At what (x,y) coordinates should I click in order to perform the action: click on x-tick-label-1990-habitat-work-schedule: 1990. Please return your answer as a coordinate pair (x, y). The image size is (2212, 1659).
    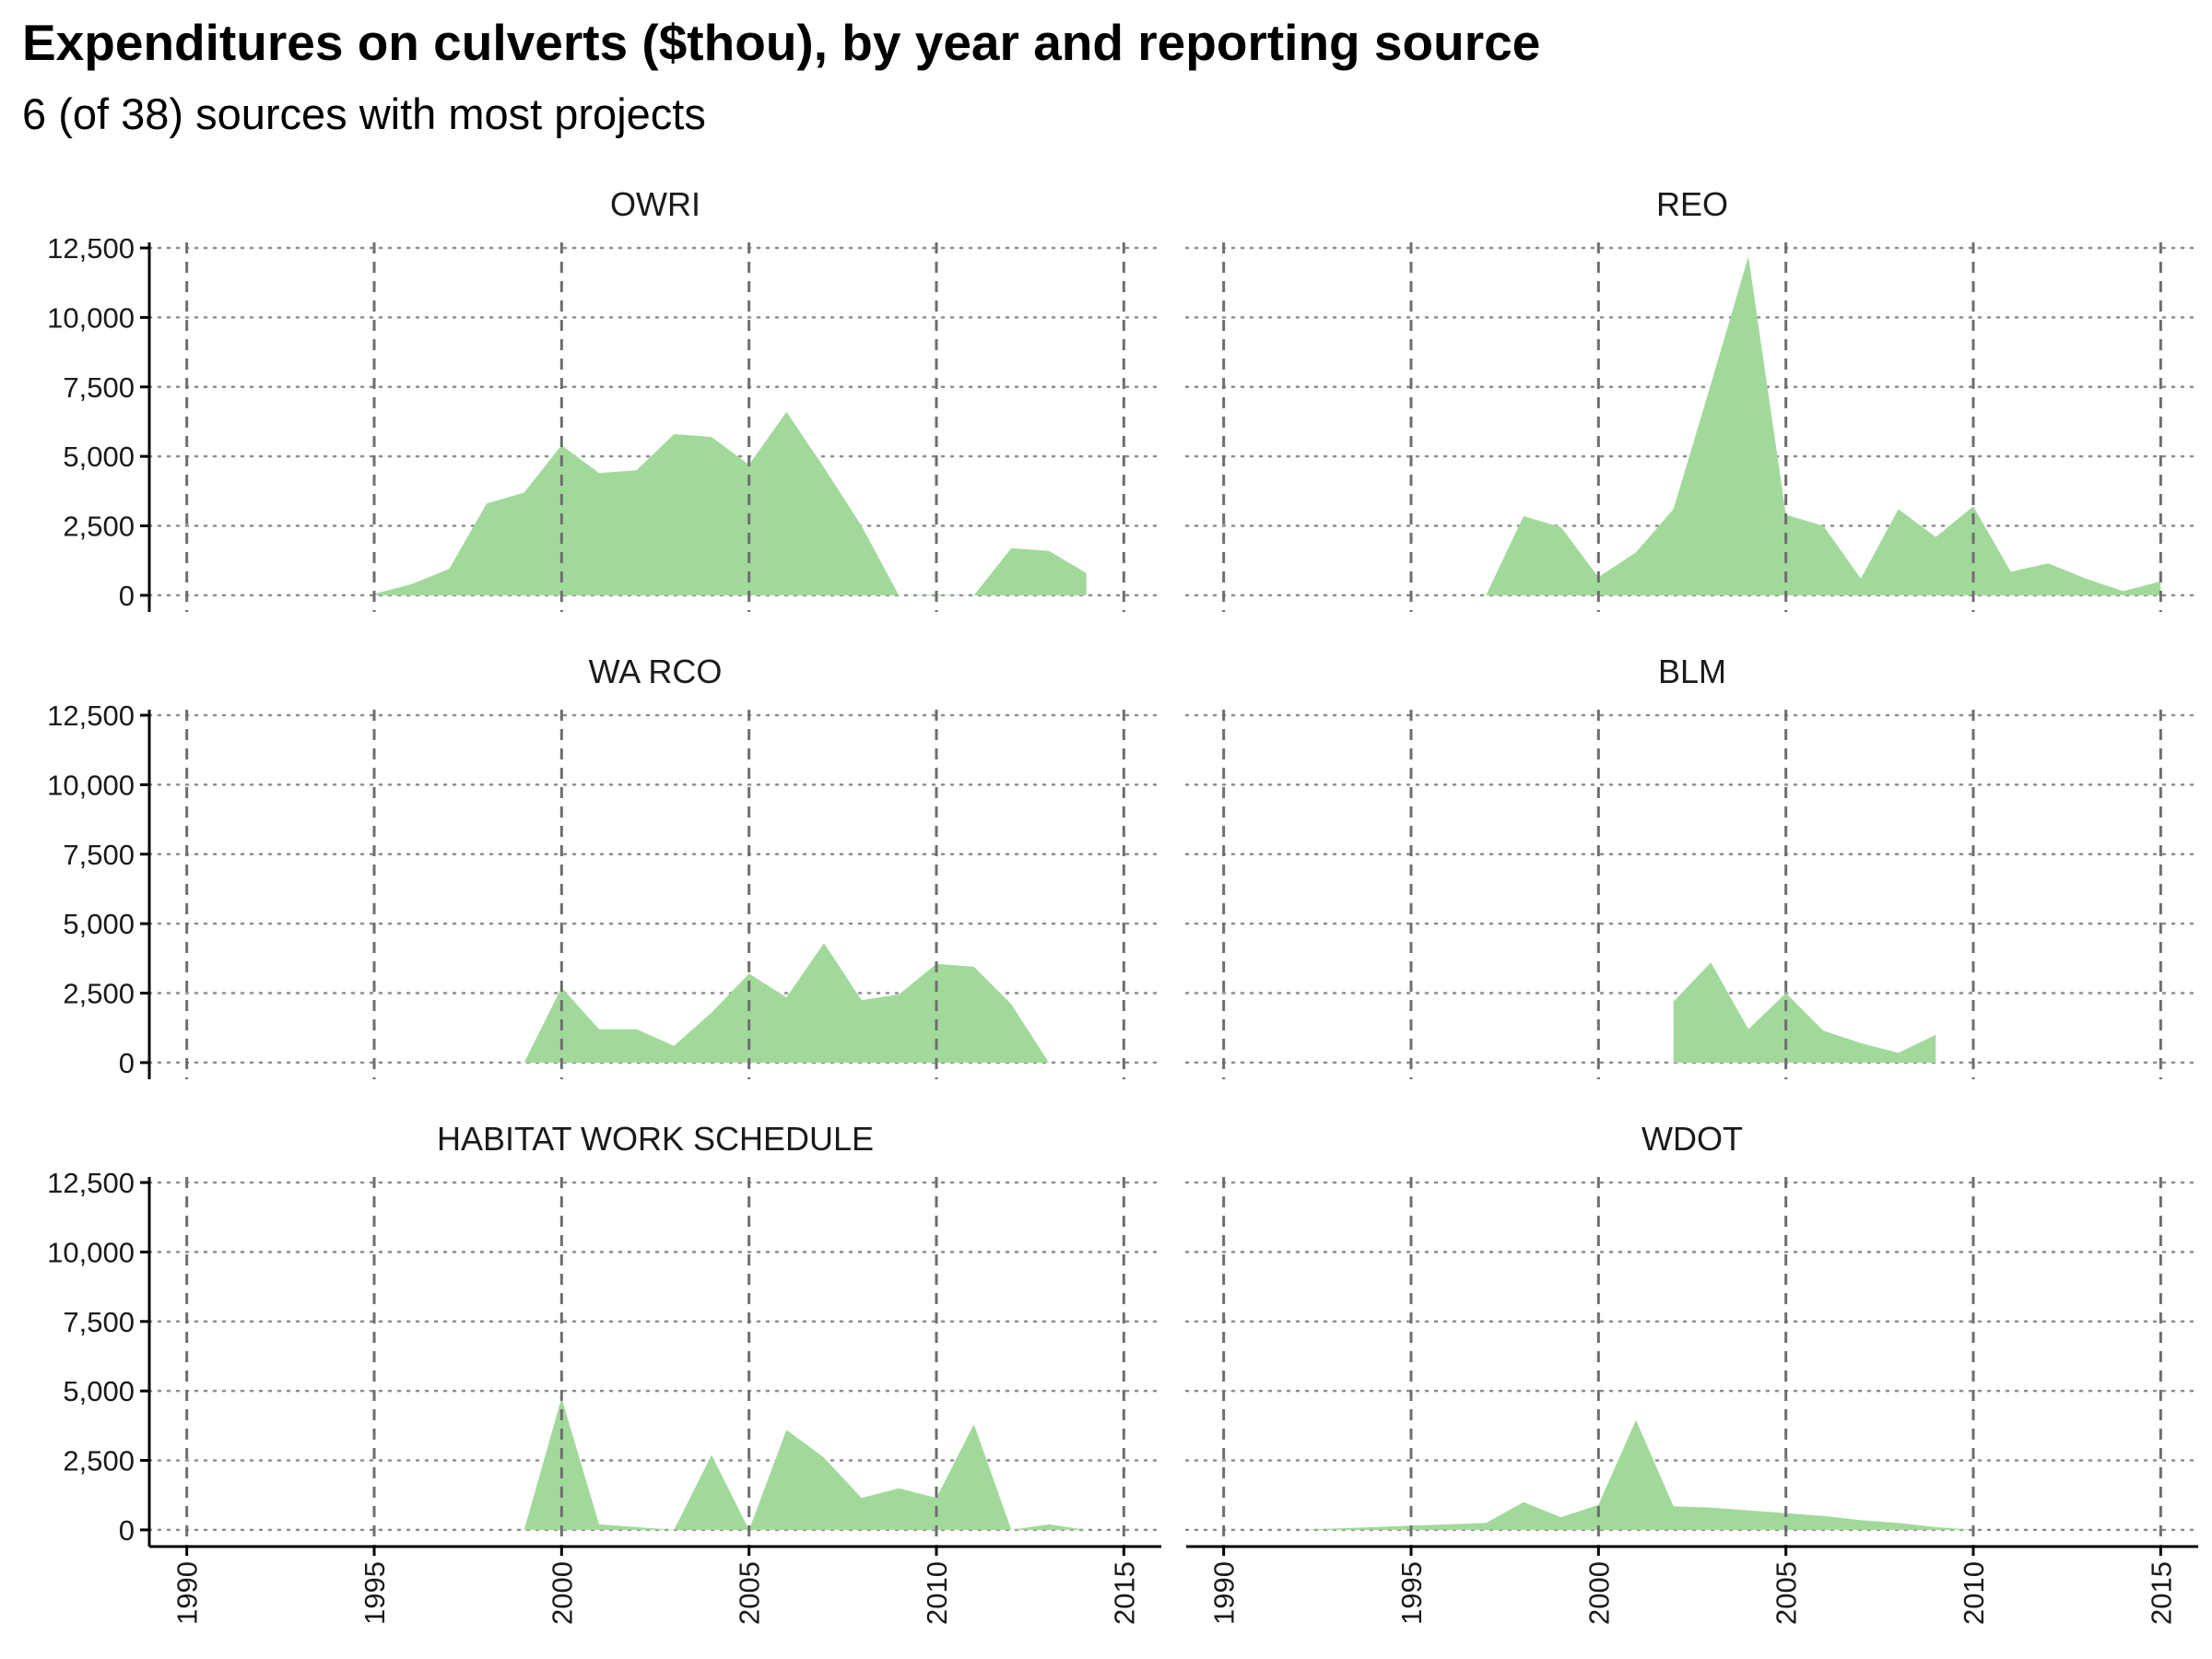
    Looking at the image, I should click on (187, 1593).